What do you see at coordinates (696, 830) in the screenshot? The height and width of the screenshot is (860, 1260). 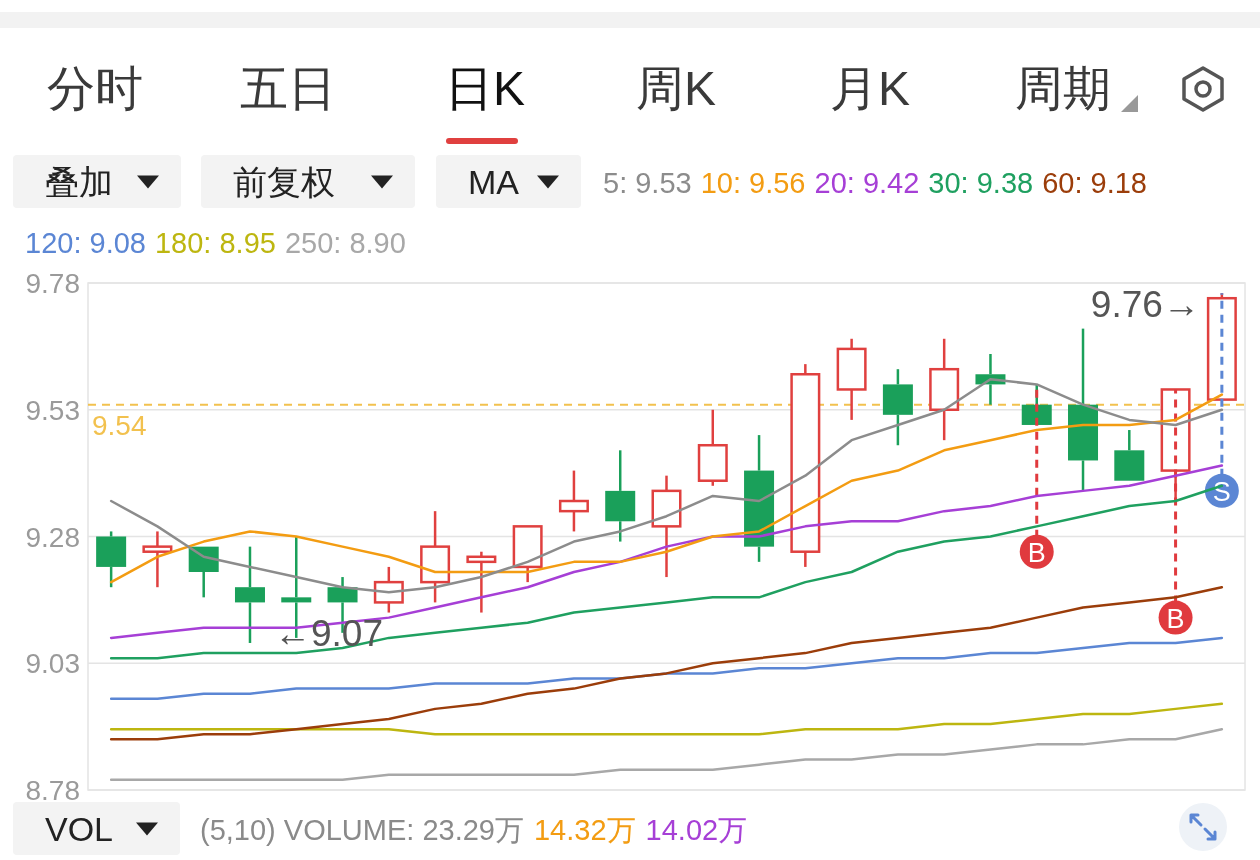 I see `text: 14.02万` at bounding box center [696, 830].